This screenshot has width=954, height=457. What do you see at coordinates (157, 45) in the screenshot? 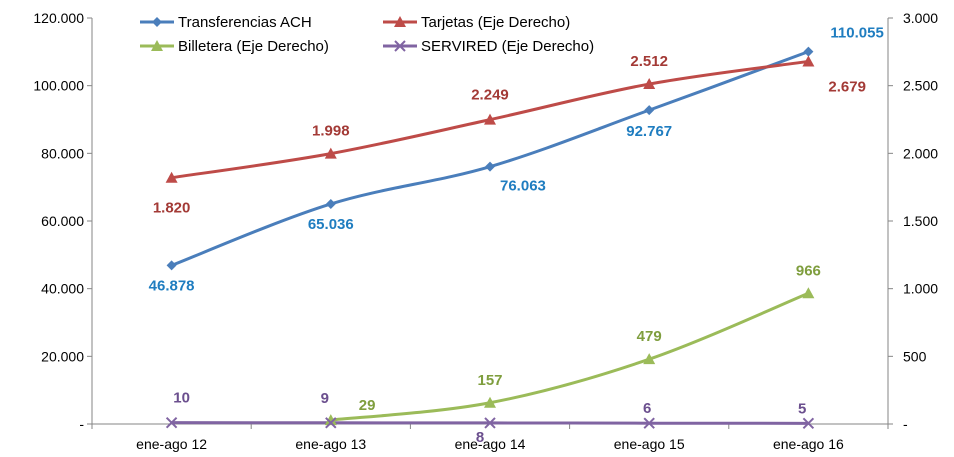
I see `legend-marker-billetera-eje-derecho` at bounding box center [157, 45].